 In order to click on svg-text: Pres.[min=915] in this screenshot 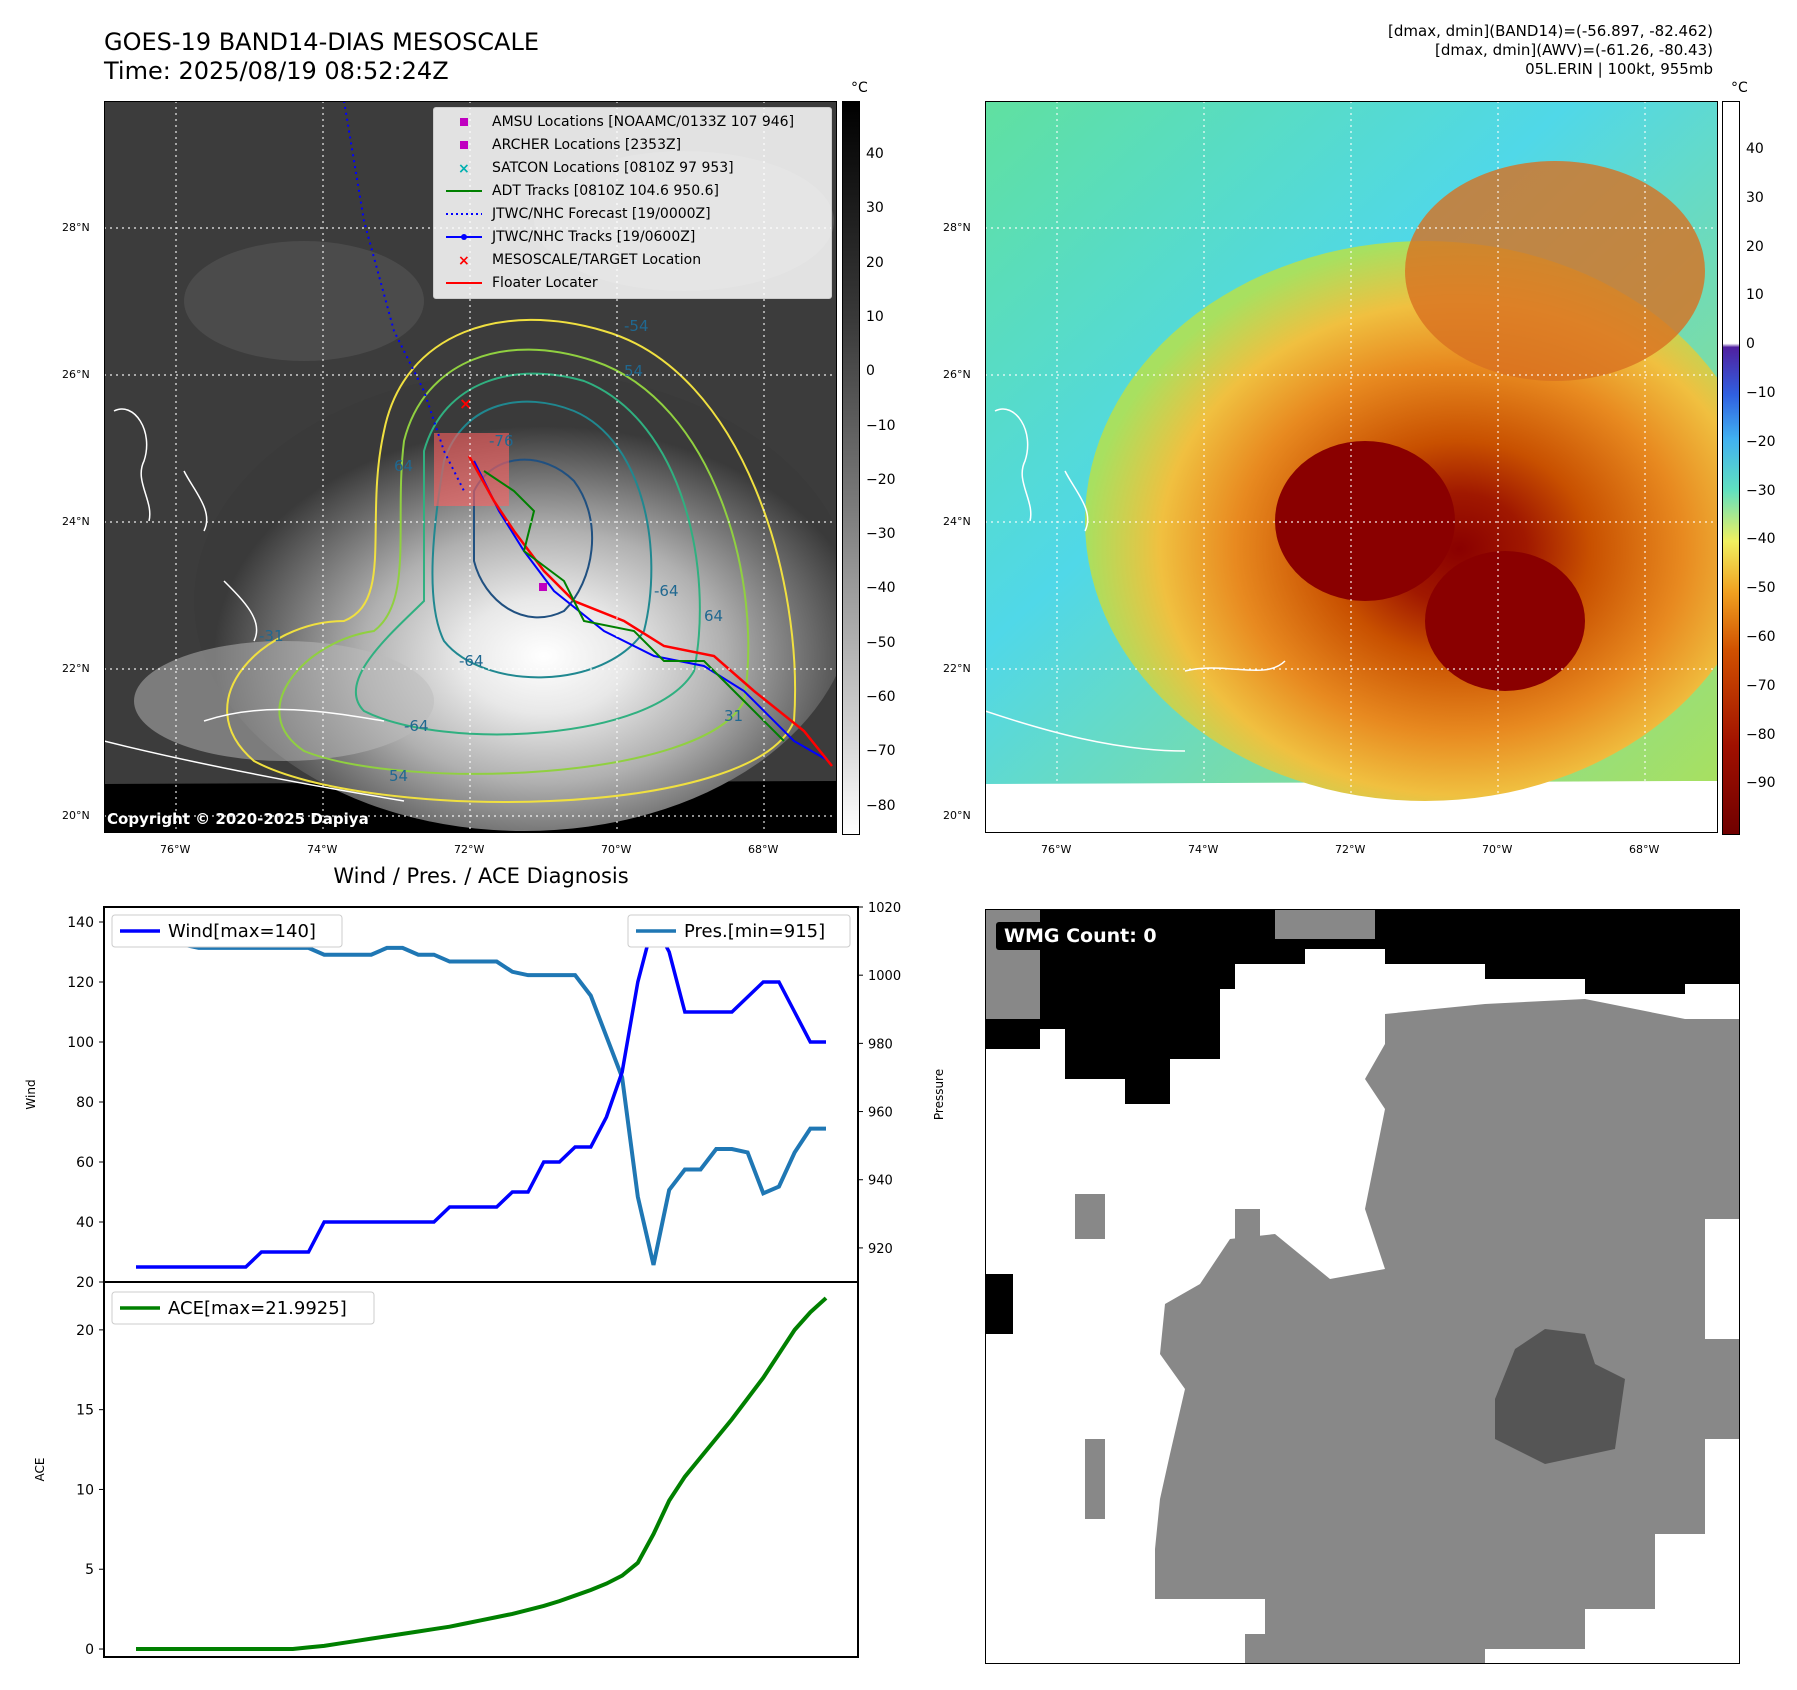, I will do `click(754, 931)`.